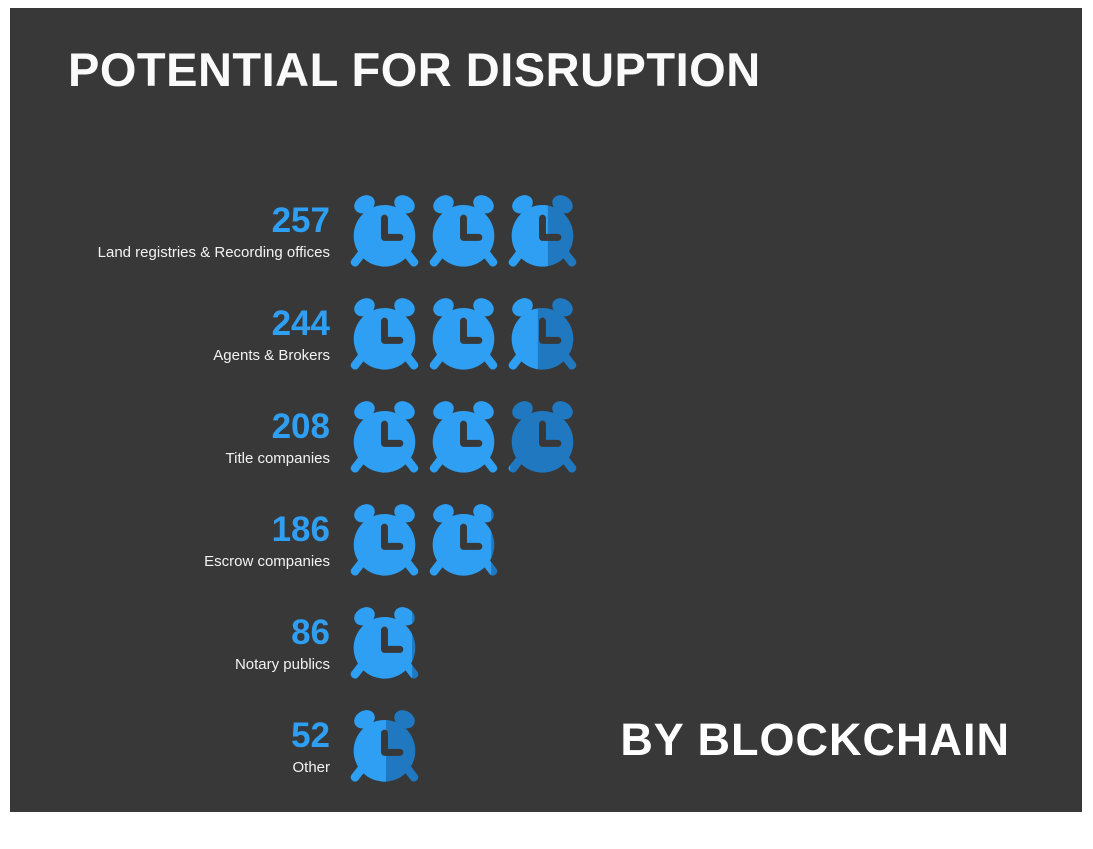  Describe the element at coordinates (310, 735) in the screenshot. I see `row-value: 52` at that location.